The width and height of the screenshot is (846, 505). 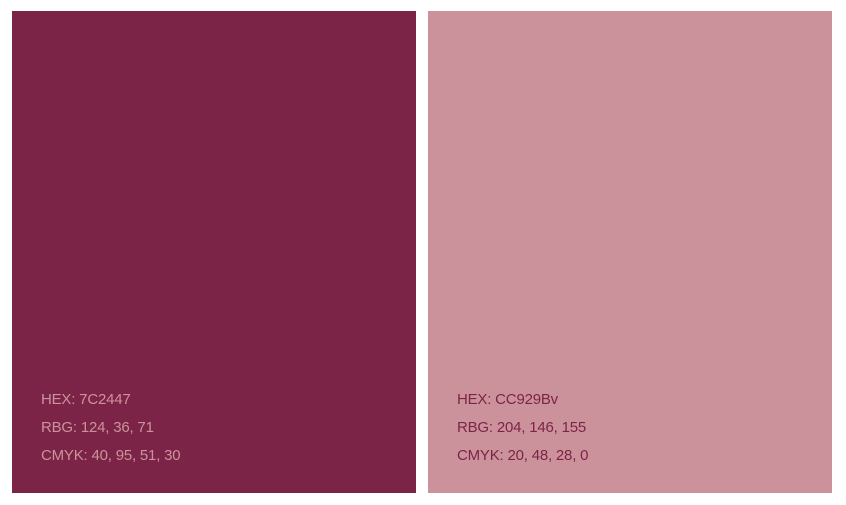 What do you see at coordinates (97, 427) in the screenshot?
I see `rgb-value: RBG: 124, 36, 71` at bounding box center [97, 427].